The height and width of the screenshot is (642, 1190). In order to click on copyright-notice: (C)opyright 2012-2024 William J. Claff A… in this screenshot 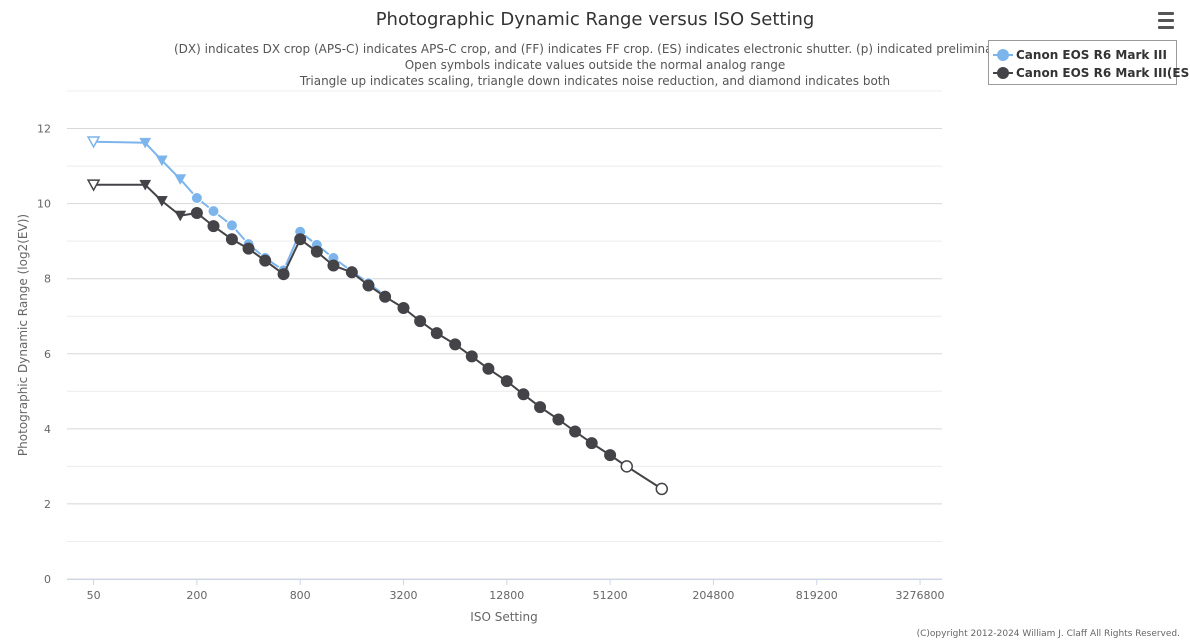, I will do `click(1048, 634)`.